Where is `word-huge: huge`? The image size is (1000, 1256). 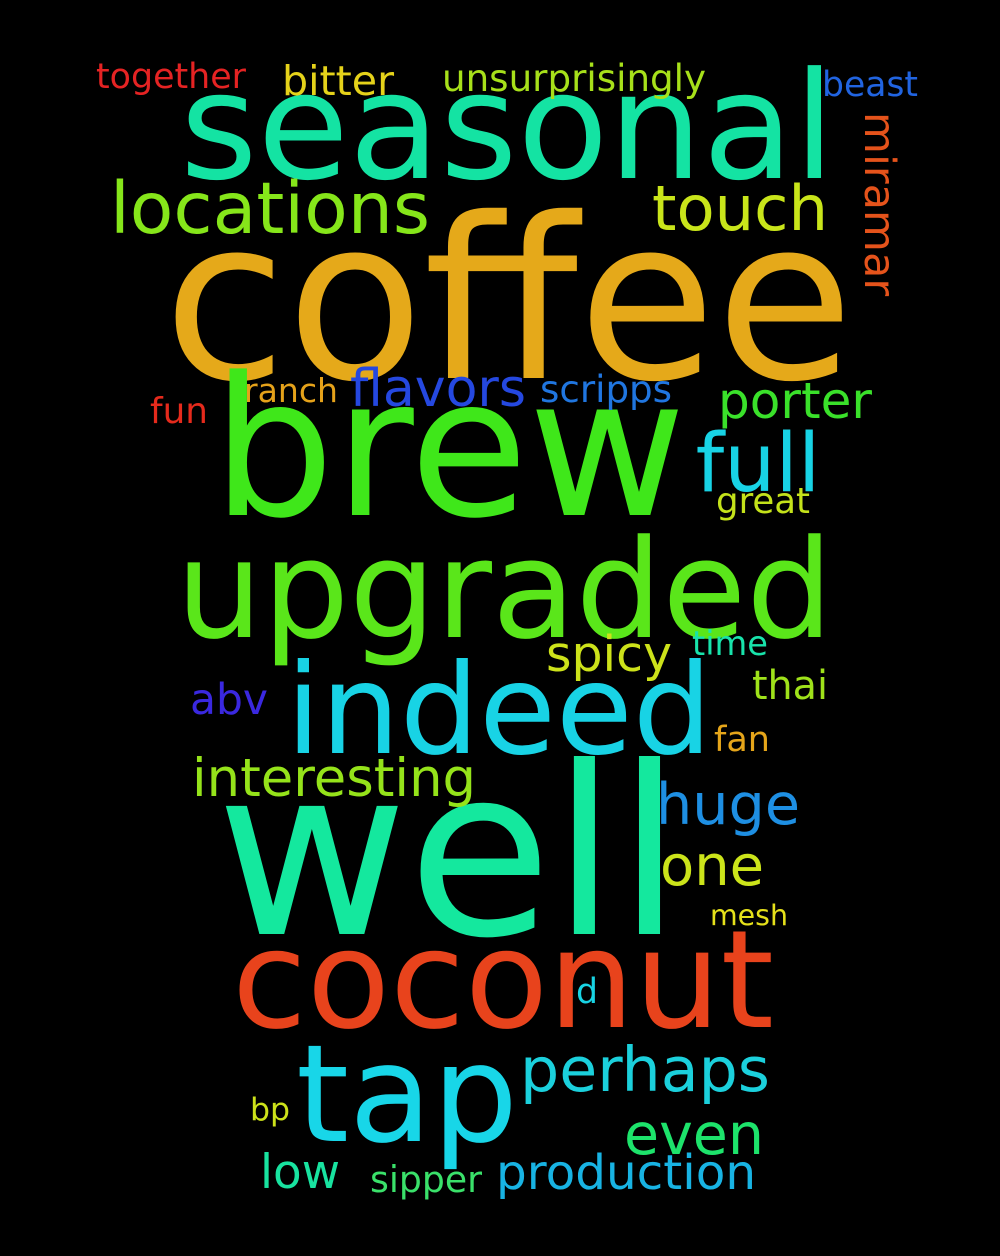
word-huge: huge is located at coordinates (728, 805).